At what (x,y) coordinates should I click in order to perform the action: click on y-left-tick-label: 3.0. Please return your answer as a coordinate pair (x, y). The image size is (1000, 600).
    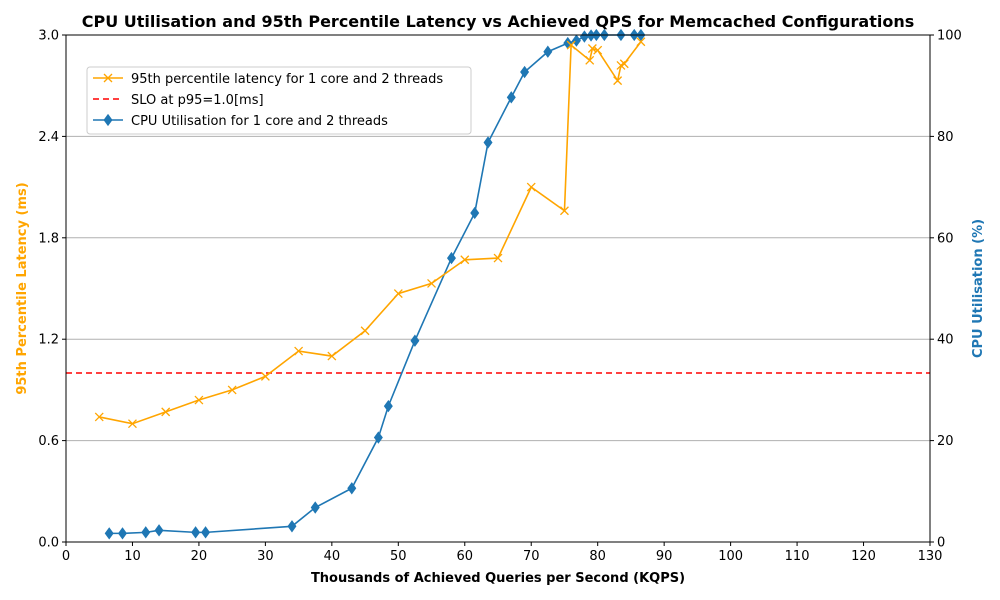
    Looking at the image, I should click on (48, 36).